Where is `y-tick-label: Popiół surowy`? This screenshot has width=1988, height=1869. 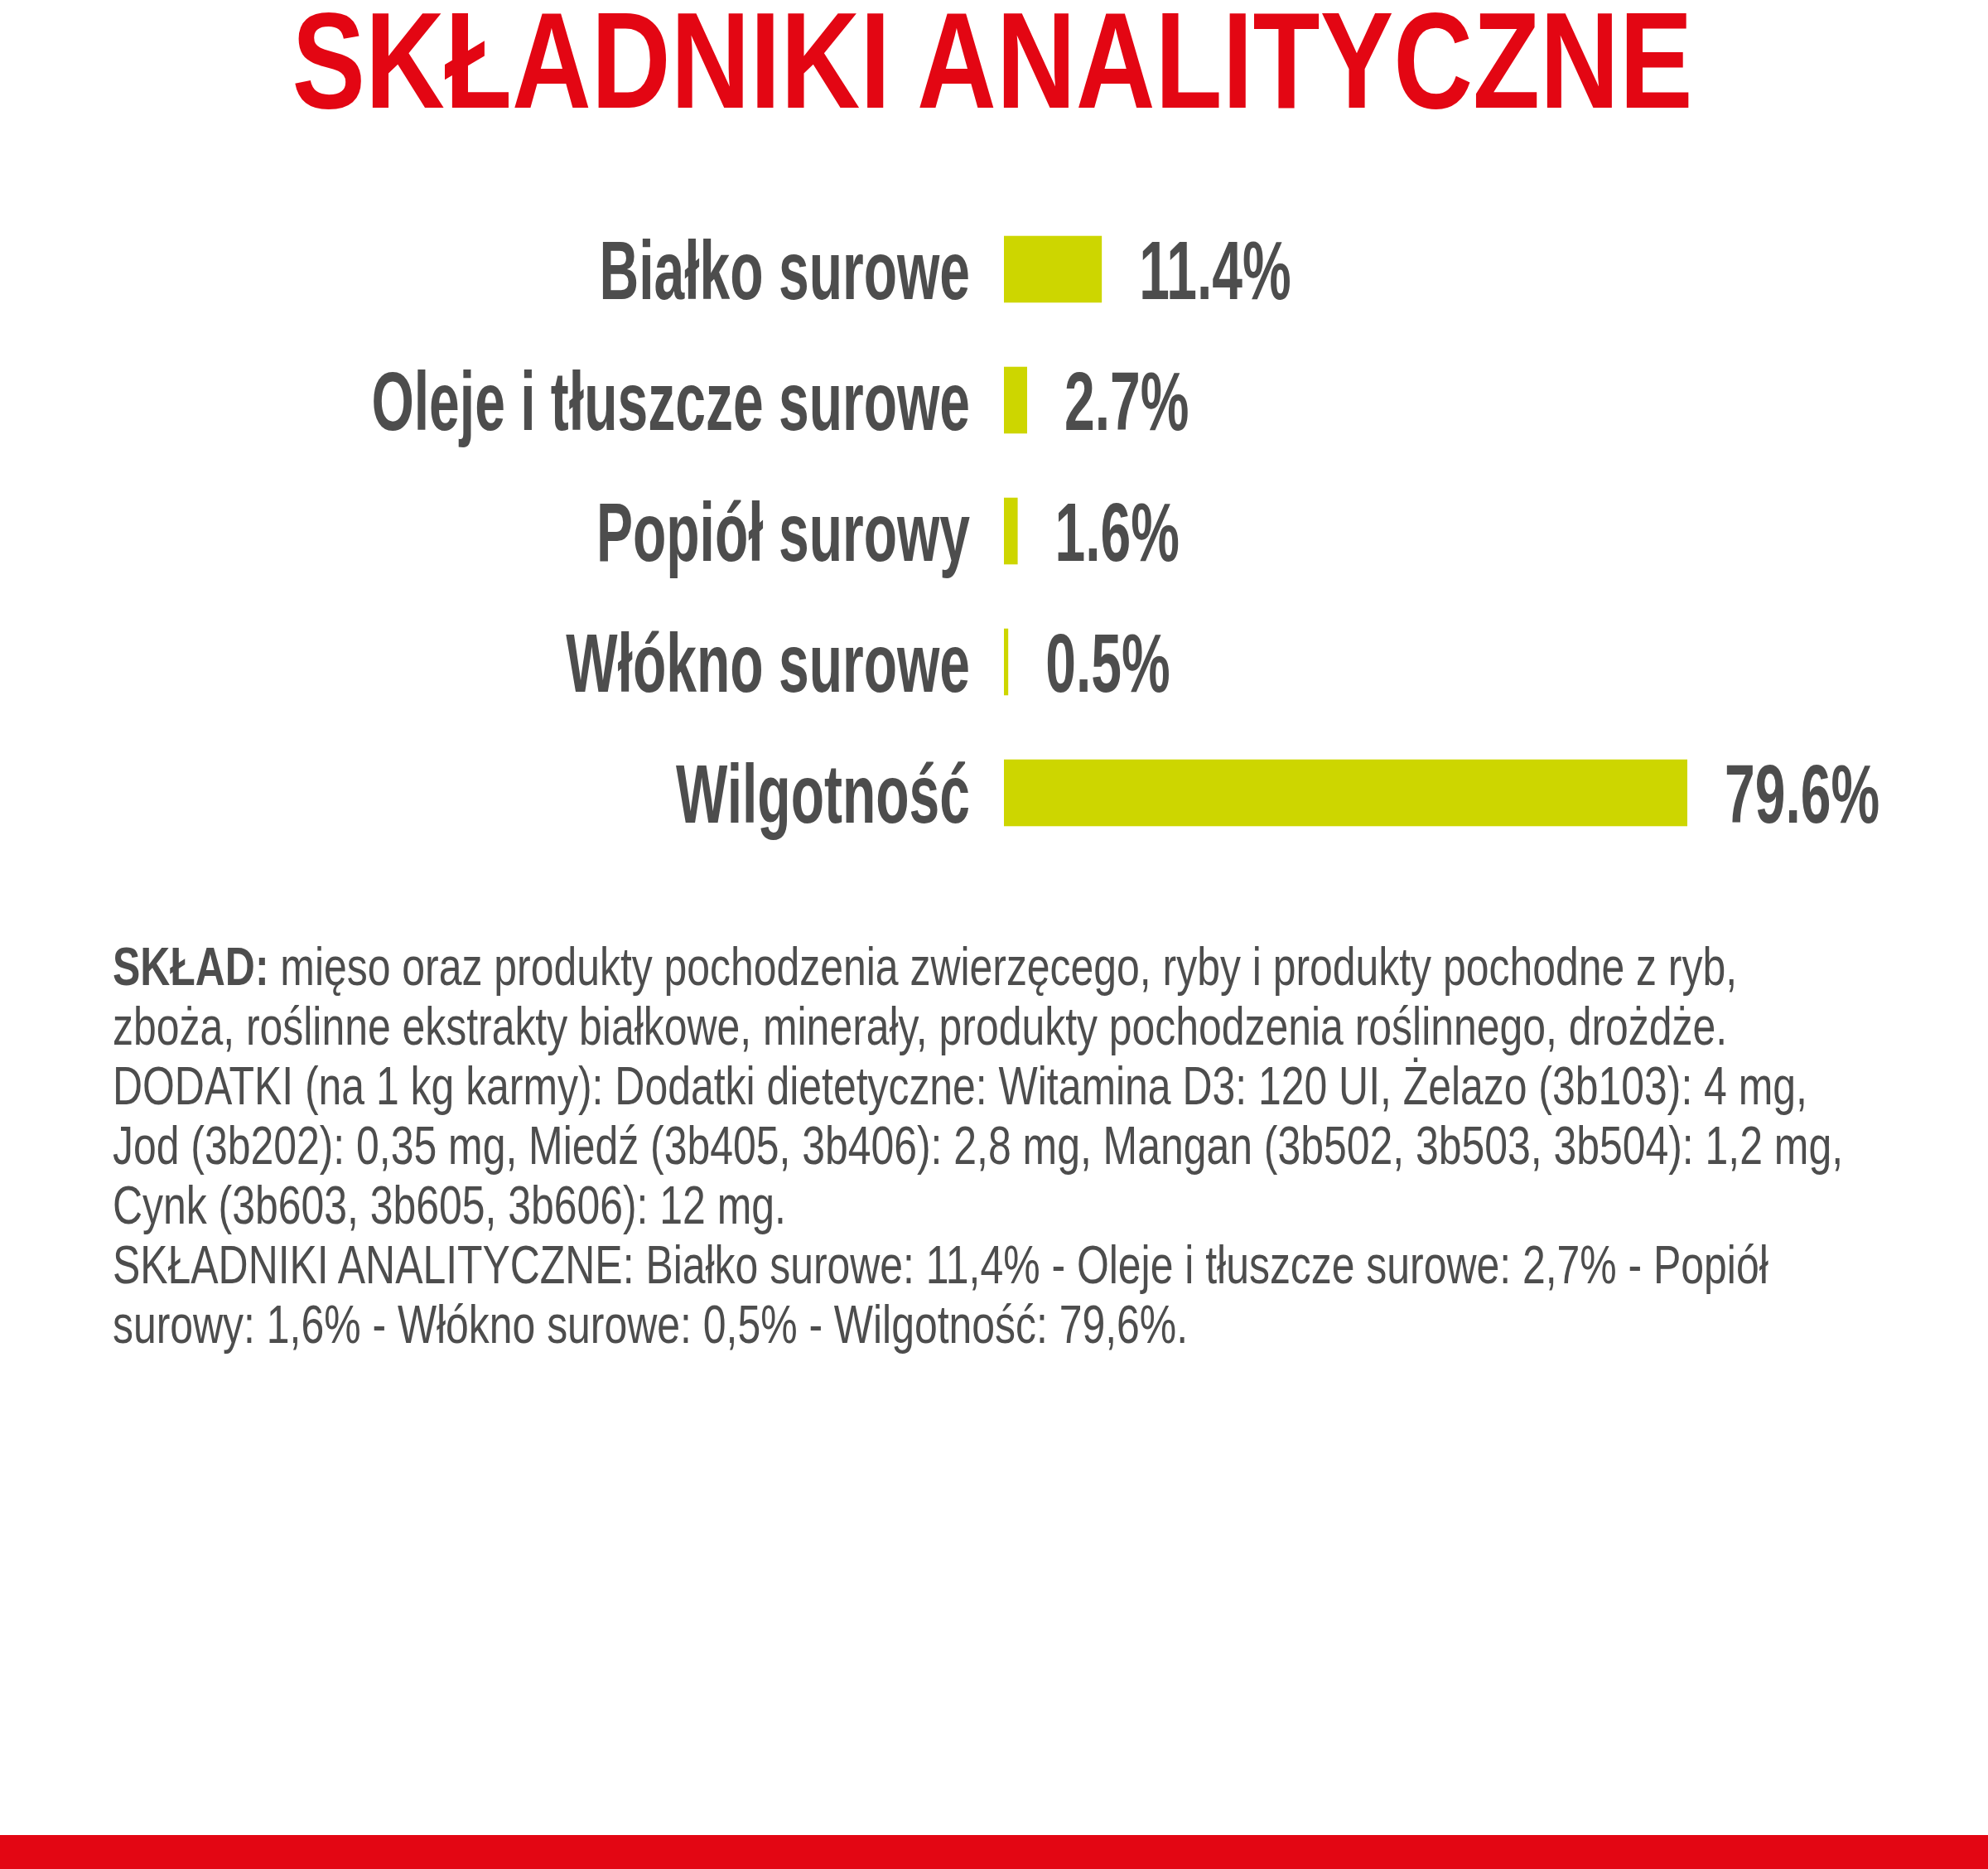
y-tick-label: Popiół surowy is located at coordinates (783, 532).